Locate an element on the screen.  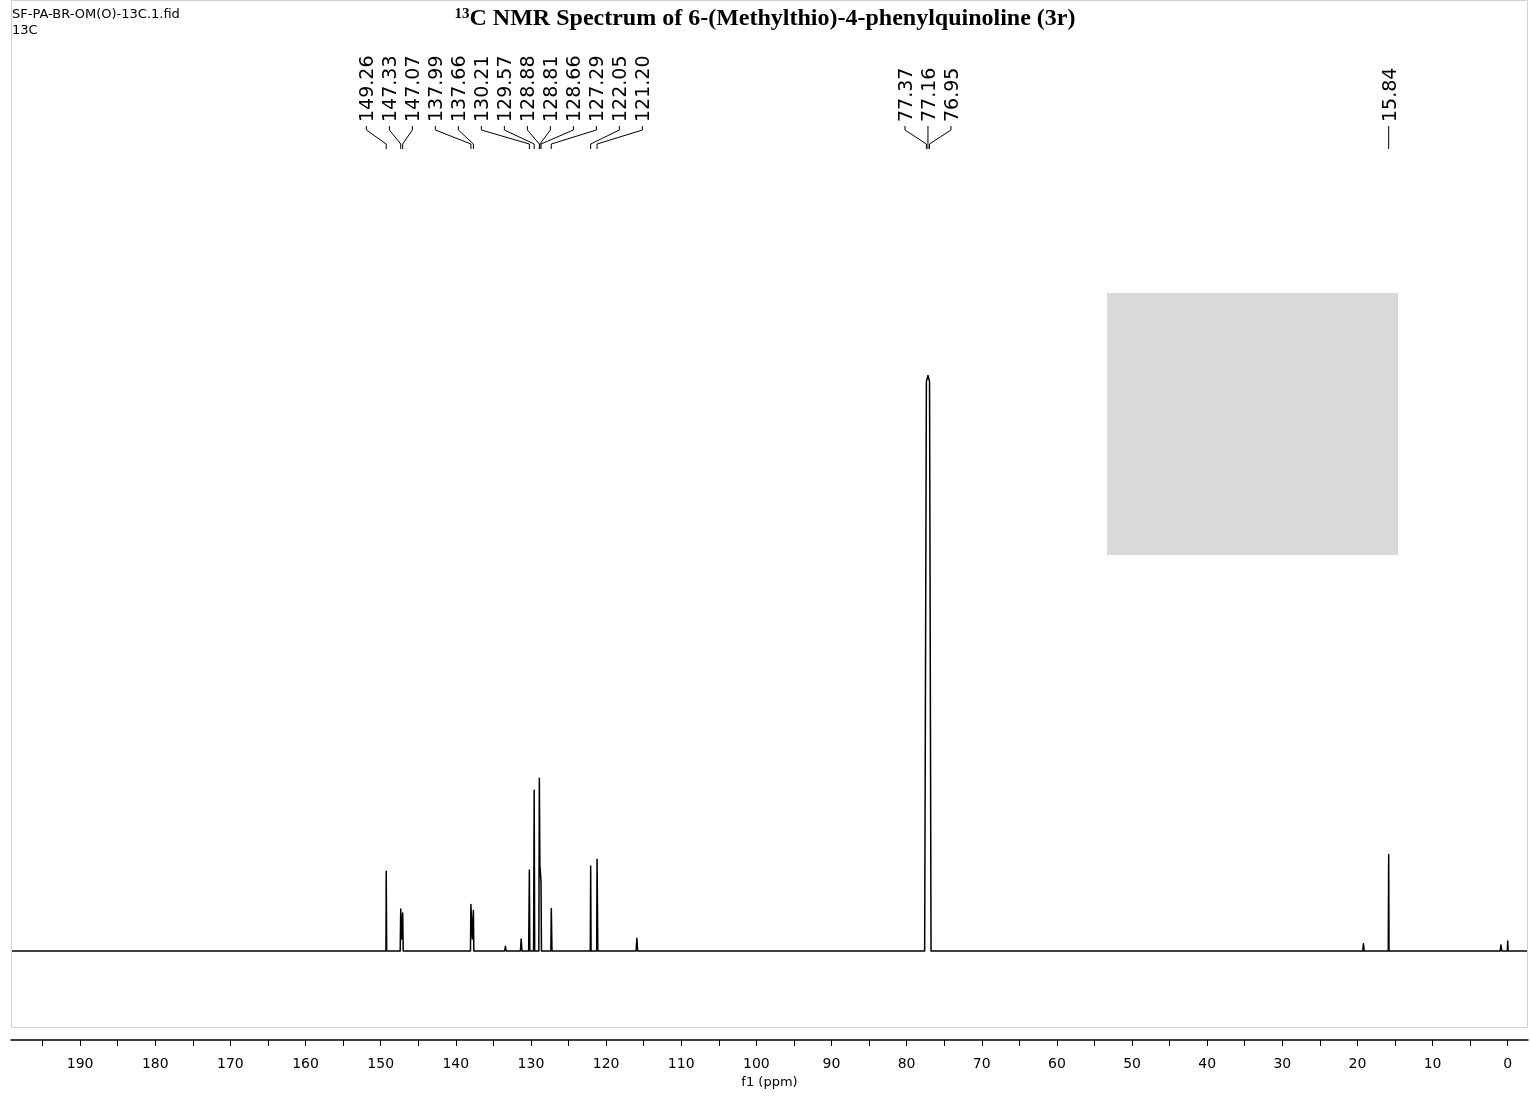
x-tick-label: 150 is located at coordinates (381, 1063).